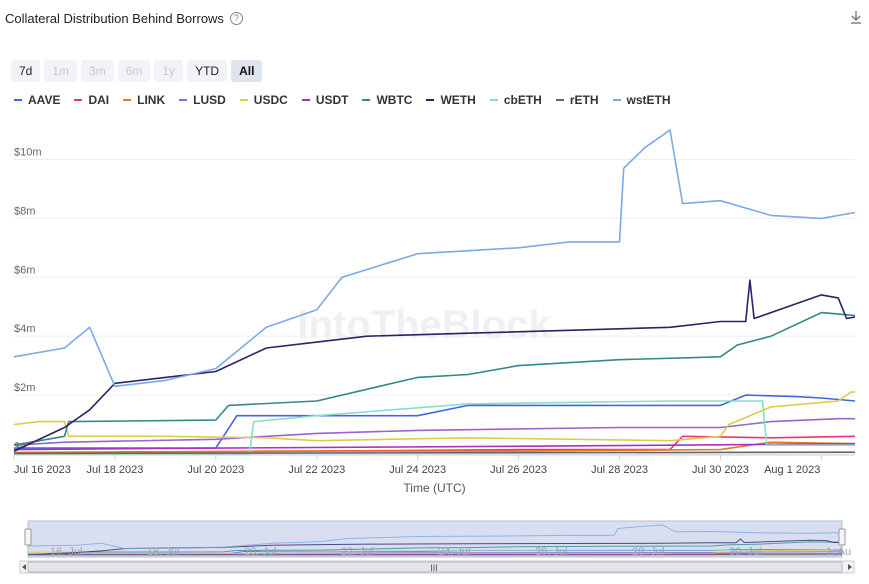 This screenshot has width=869, height=584. What do you see at coordinates (332, 100) in the screenshot?
I see `legend-label: USDT` at bounding box center [332, 100].